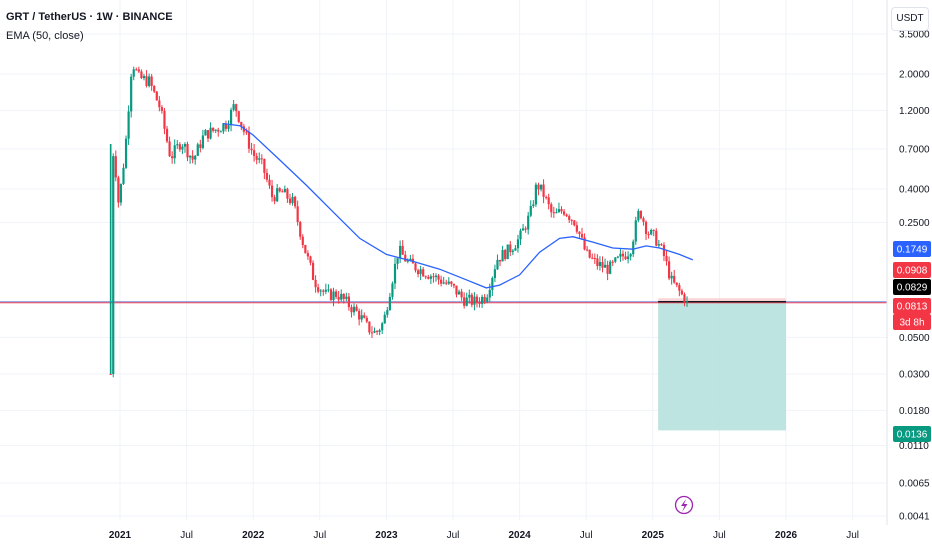  I want to click on price-badge-label: 0.0908, so click(912, 271).